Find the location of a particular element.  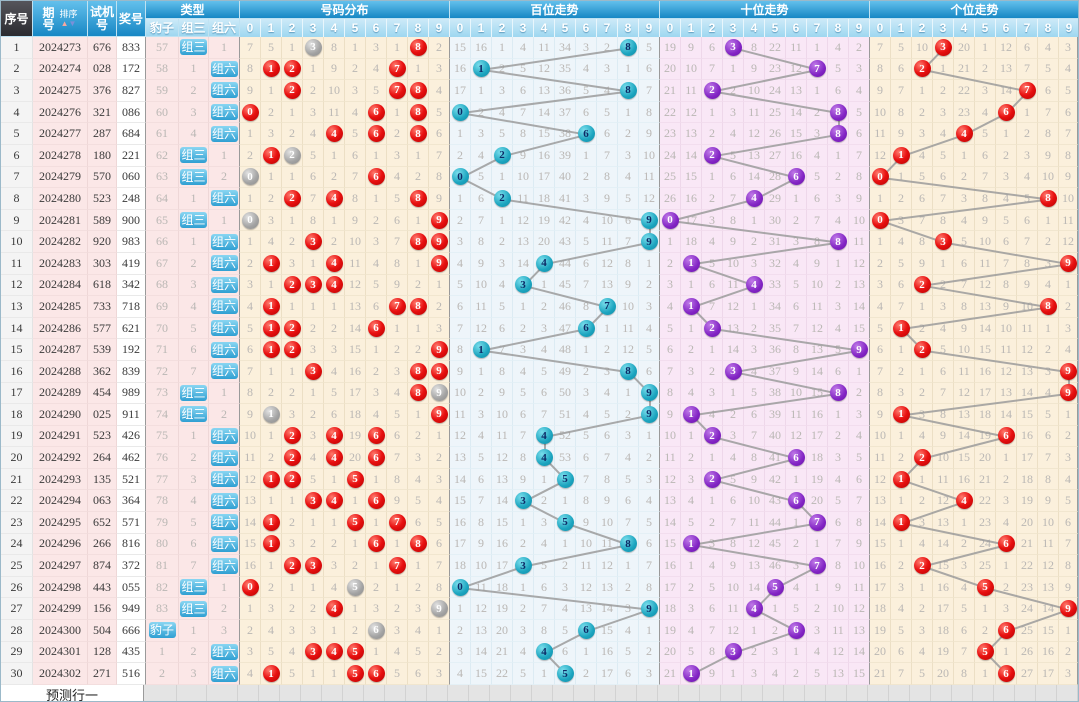

cell-bai-2: 4 is located at coordinates (502, 112).